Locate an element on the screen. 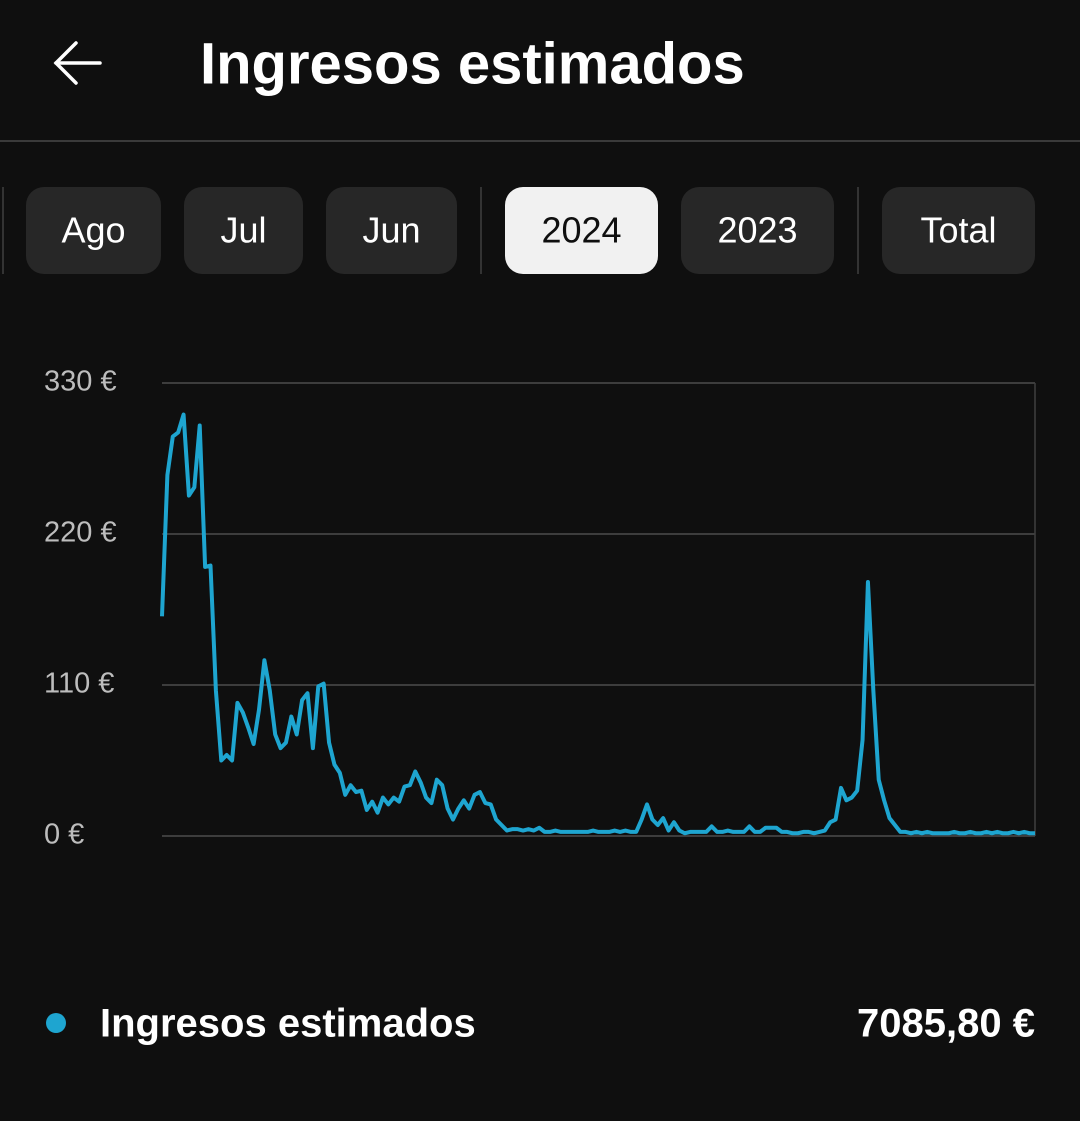 The width and height of the screenshot is (1080, 1121). tab: Jul is located at coordinates (243, 230).